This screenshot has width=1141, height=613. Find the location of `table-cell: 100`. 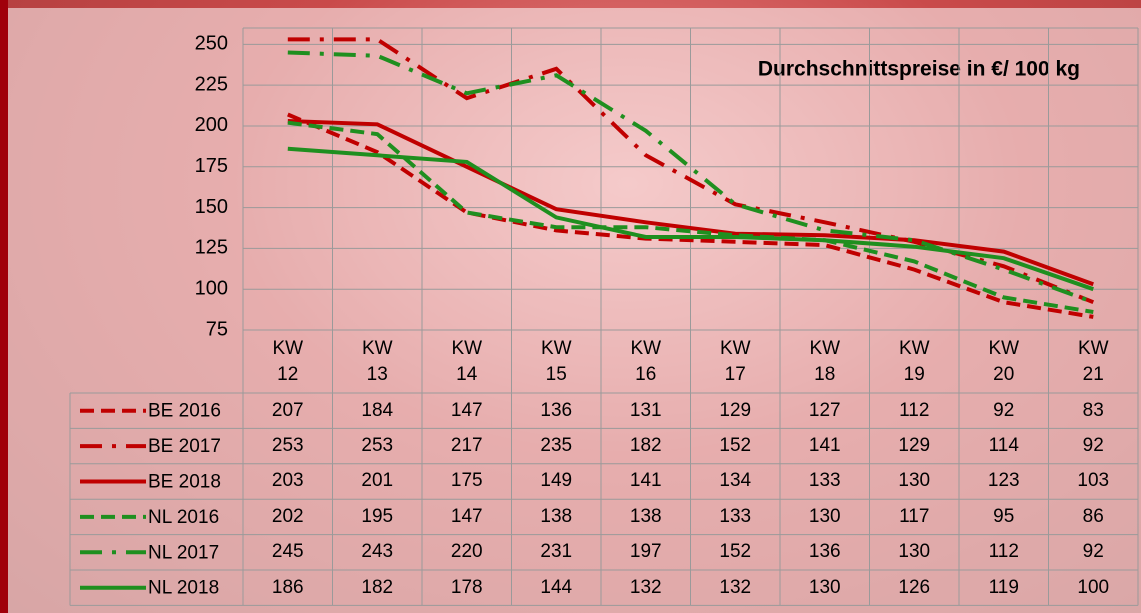

table-cell: 100 is located at coordinates (1094, 587).